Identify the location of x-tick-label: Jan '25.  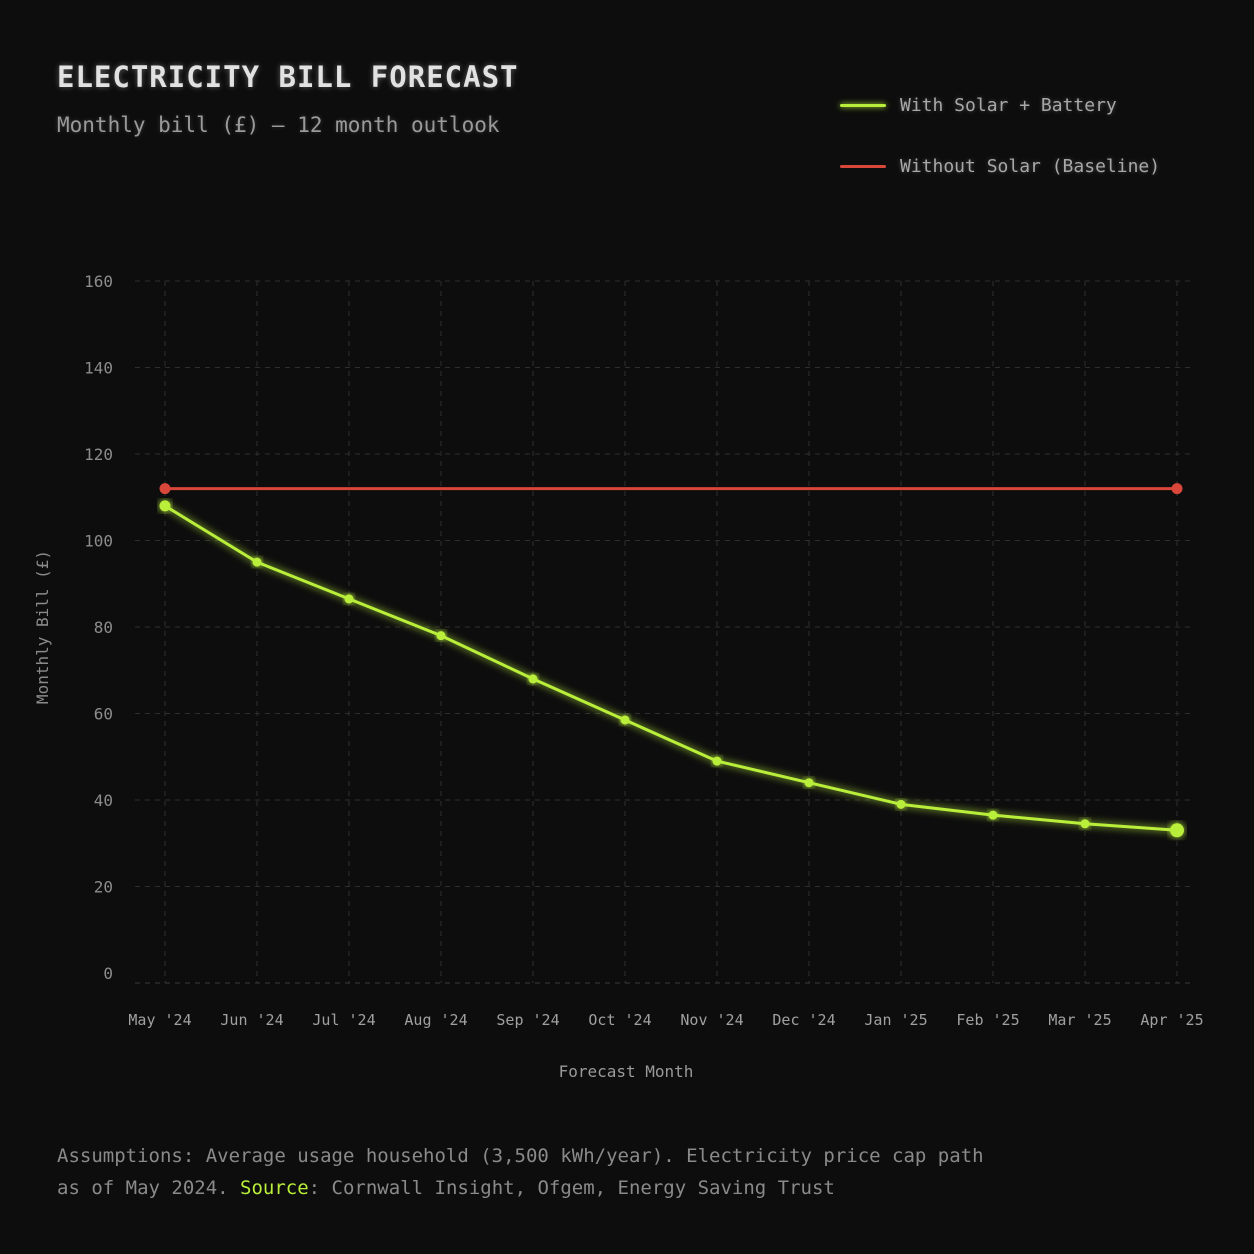
(895, 1020).